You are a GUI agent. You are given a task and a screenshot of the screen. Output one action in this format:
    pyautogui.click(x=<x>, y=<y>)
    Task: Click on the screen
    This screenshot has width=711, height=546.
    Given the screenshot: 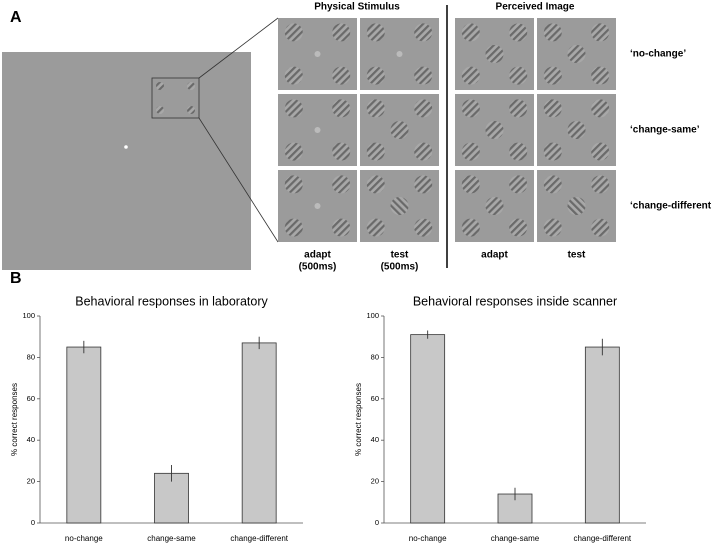 What is the action you would take?
    pyautogui.click(x=126, y=161)
    